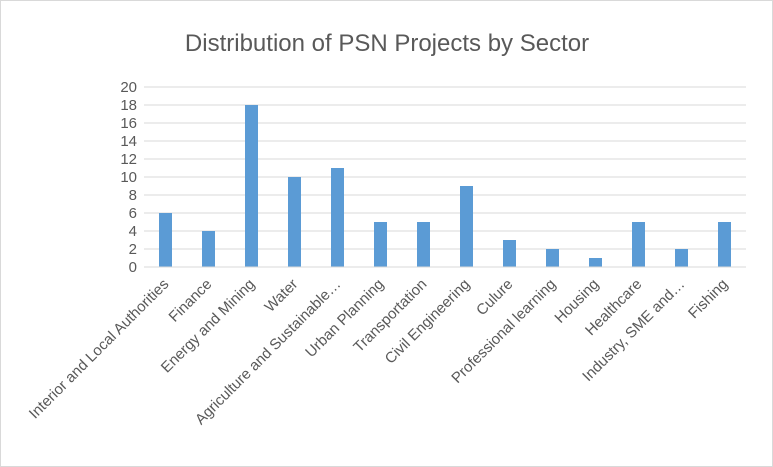 This screenshot has width=773, height=467. Describe the element at coordinates (99, 349) in the screenshot. I see `x-tick-label: Interior and Local Authorities` at that location.